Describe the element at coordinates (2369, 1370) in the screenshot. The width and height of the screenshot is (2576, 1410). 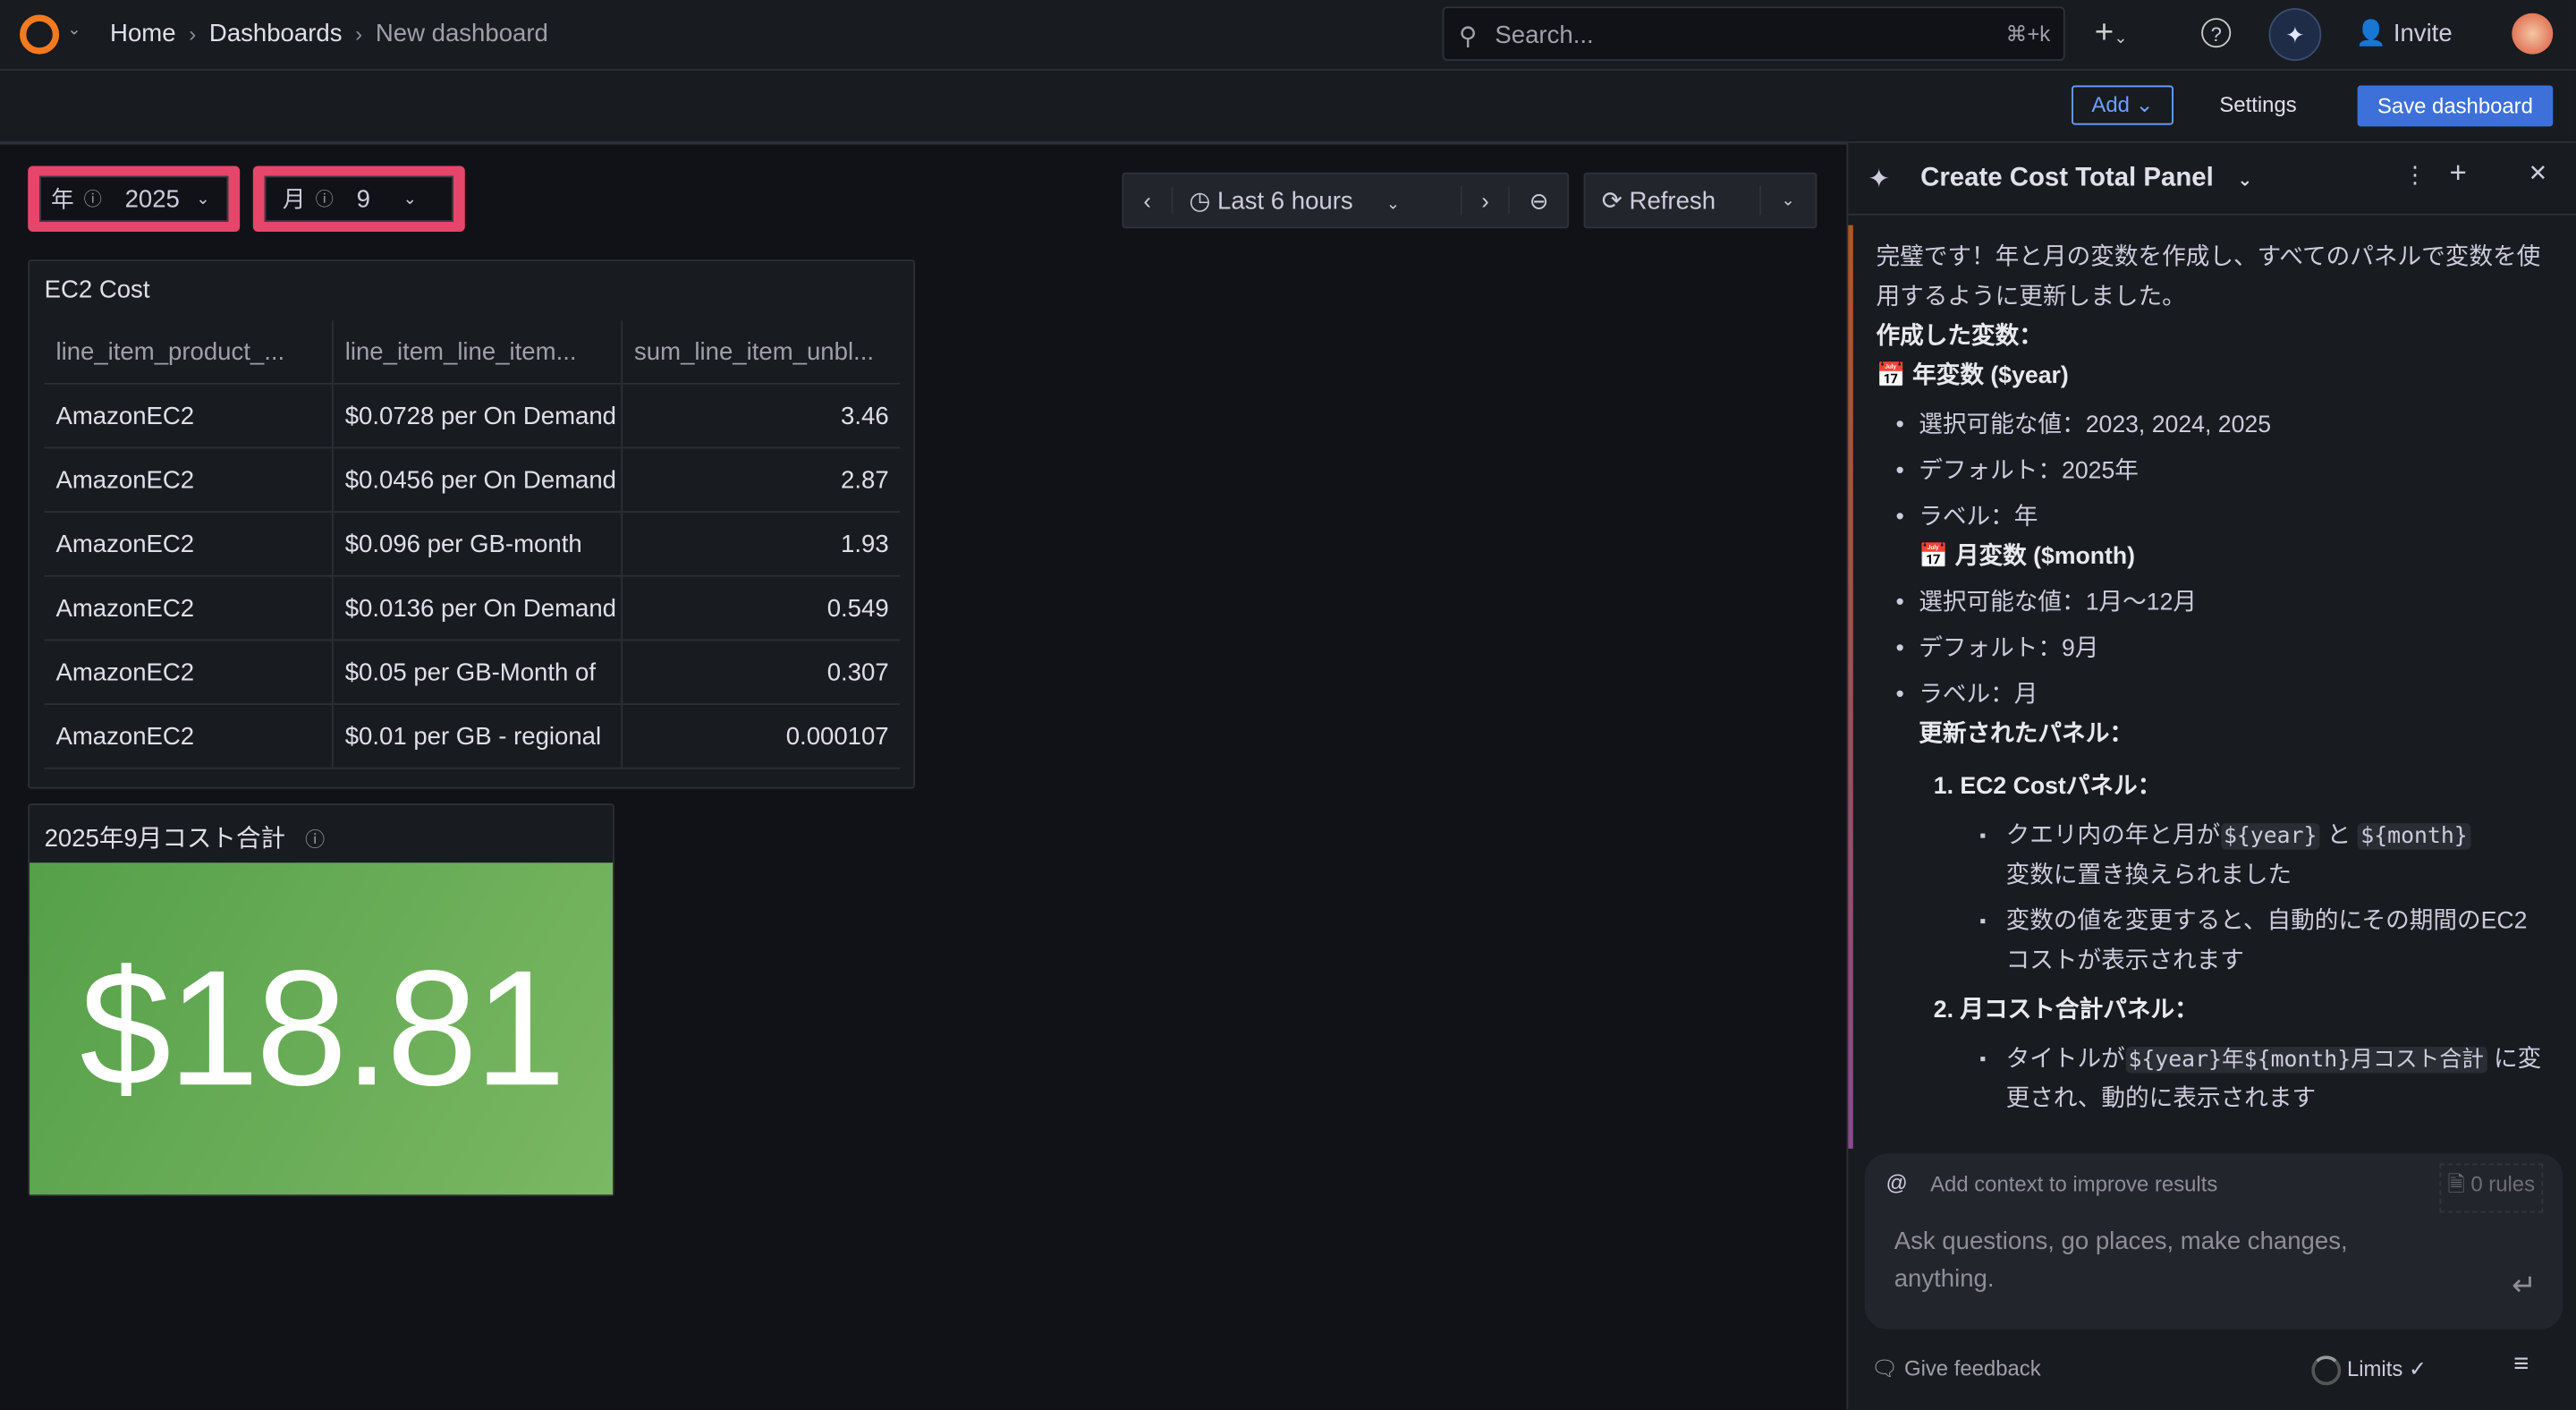
I see `limits-button: Limits ✓` at that location.